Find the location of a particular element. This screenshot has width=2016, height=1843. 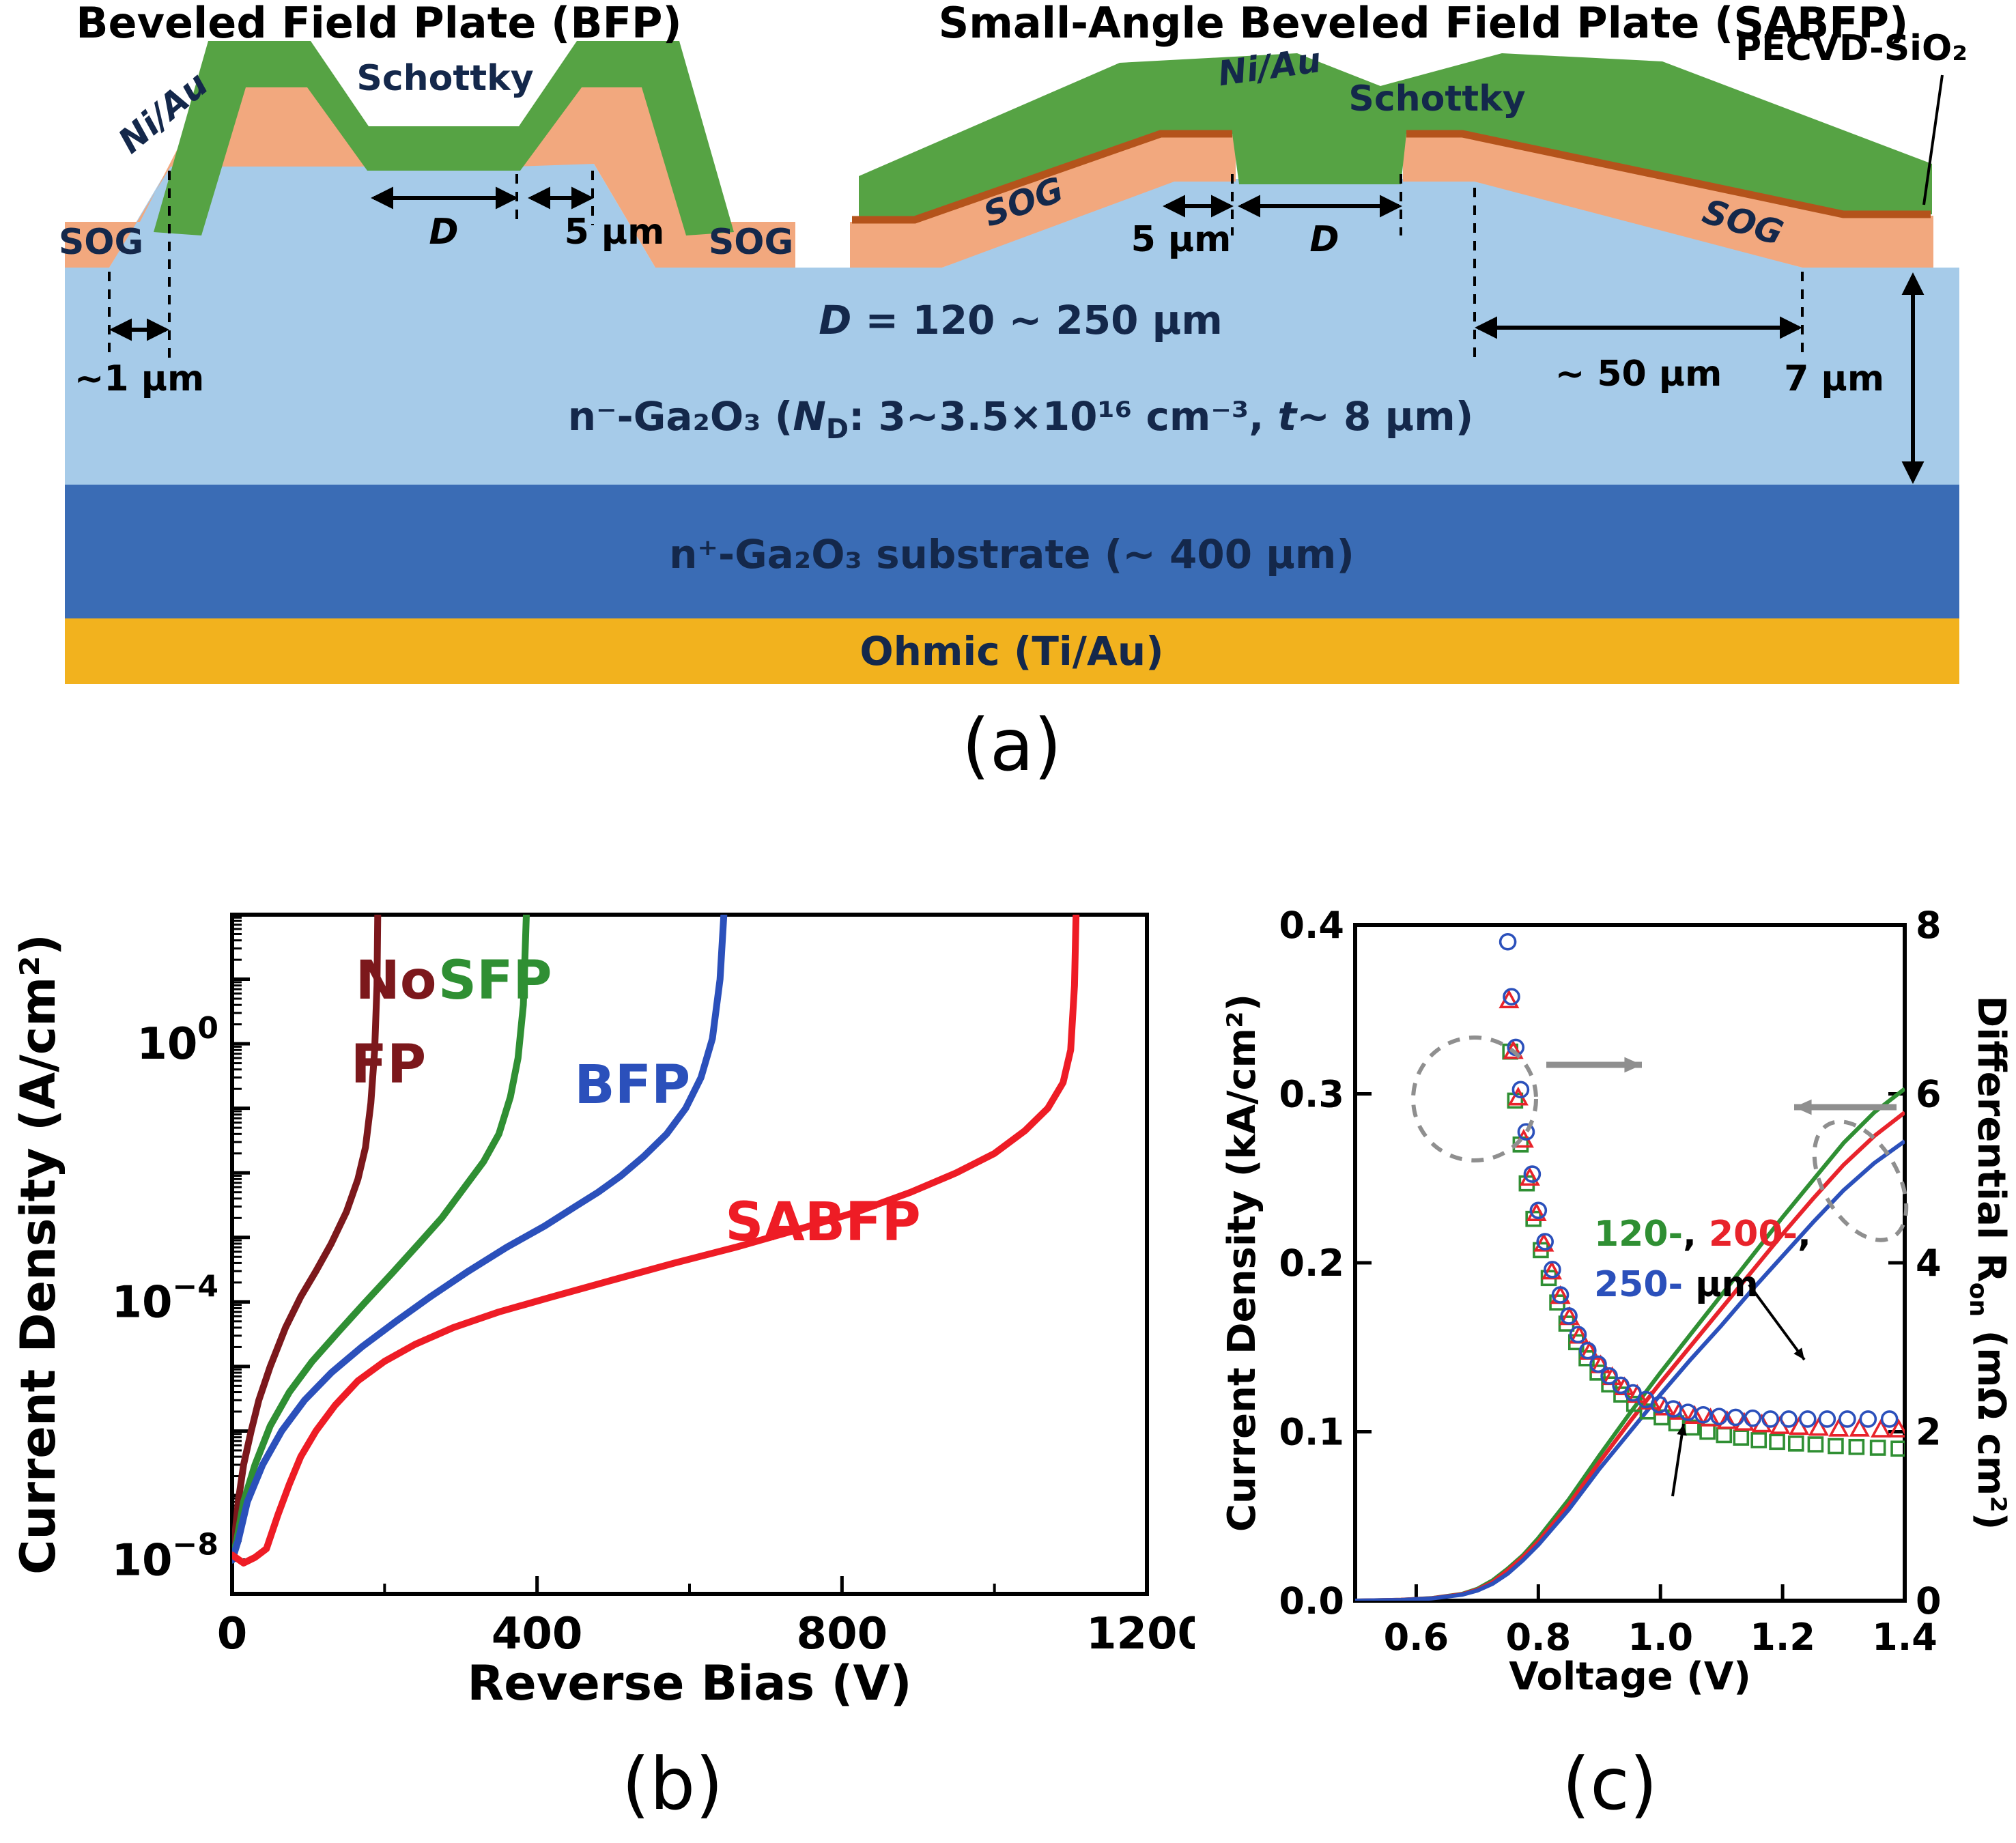

y-tick-label-b: 10⁻⁴ is located at coordinates (164, 1299).